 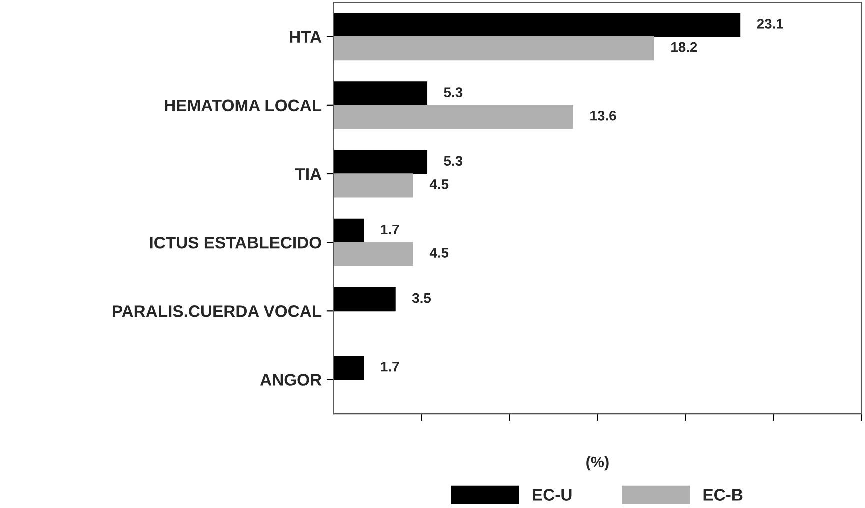 I want to click on y-tick-label: TIA, so click(x=308, y=174).